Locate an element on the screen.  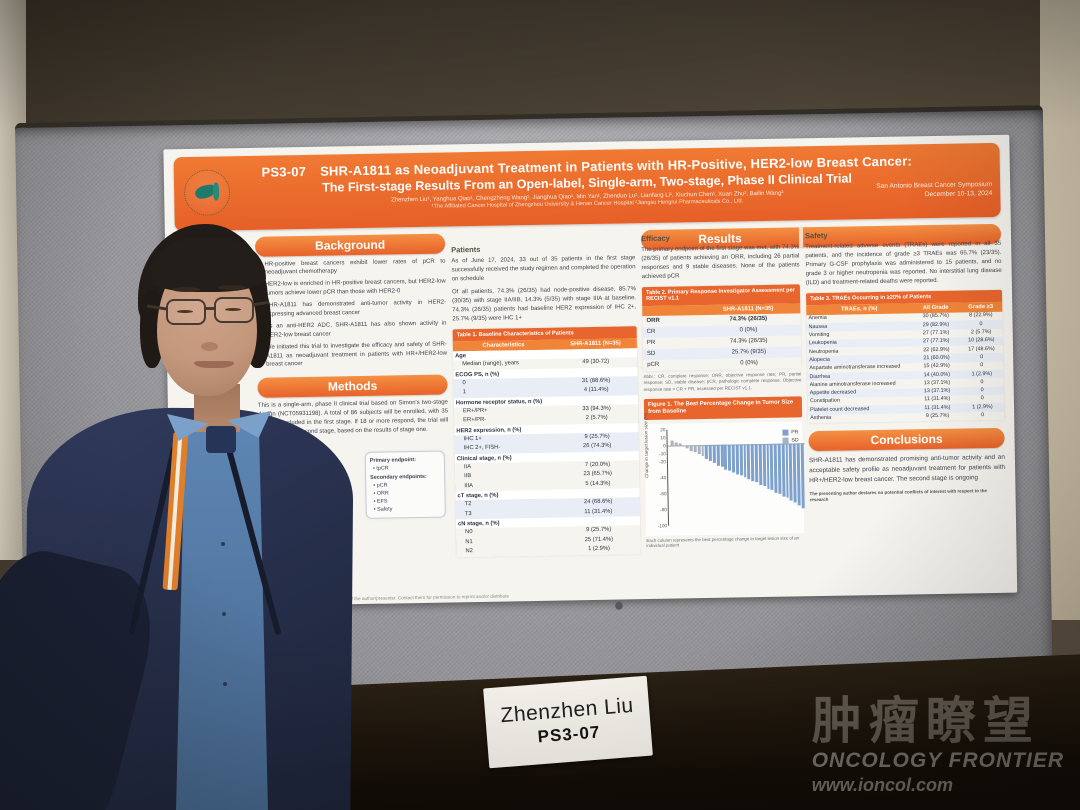
table3-row-grade3: 17 (48.6%) is located at coordinates (981, 349).